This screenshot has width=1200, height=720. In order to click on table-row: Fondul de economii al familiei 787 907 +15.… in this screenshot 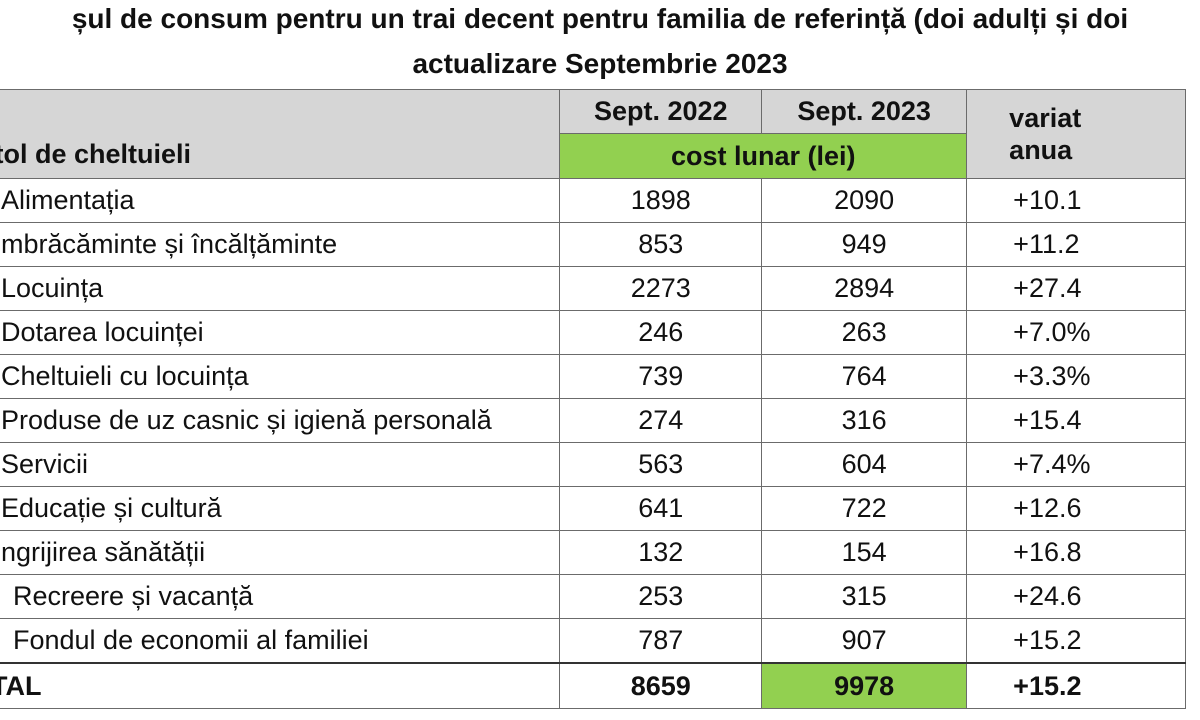, I will do `click(593, 641)`.